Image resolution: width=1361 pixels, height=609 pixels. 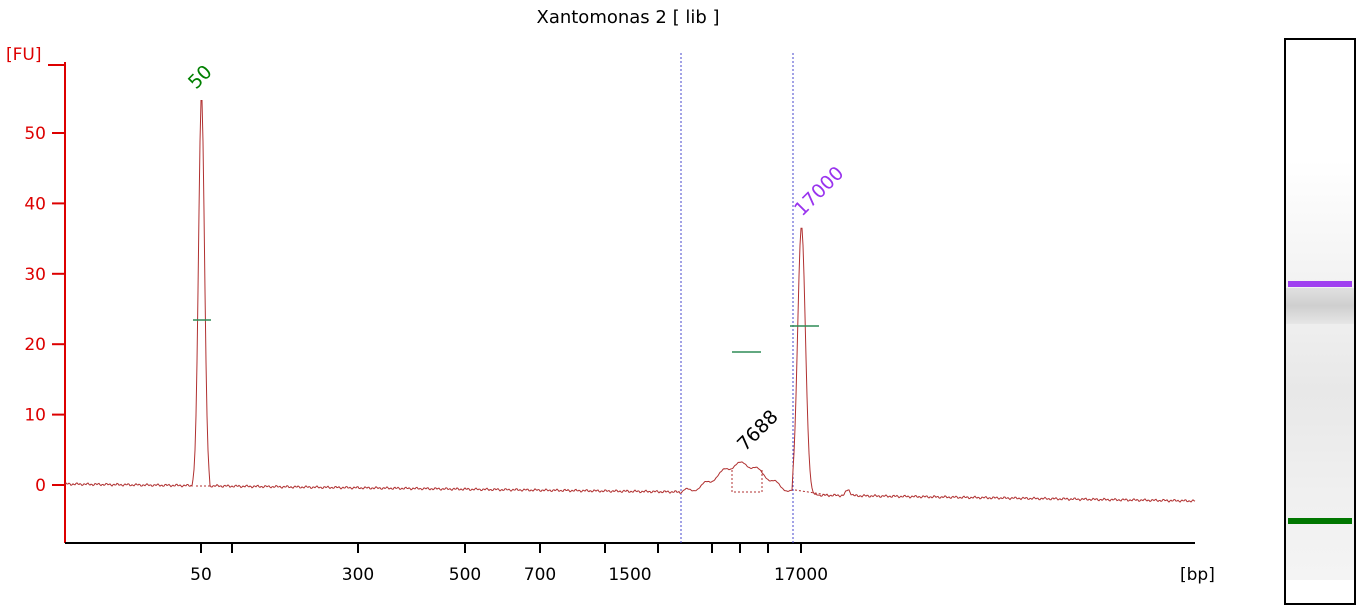 I want to click on x-tick-label: 1500, so click(x=629, y=575).